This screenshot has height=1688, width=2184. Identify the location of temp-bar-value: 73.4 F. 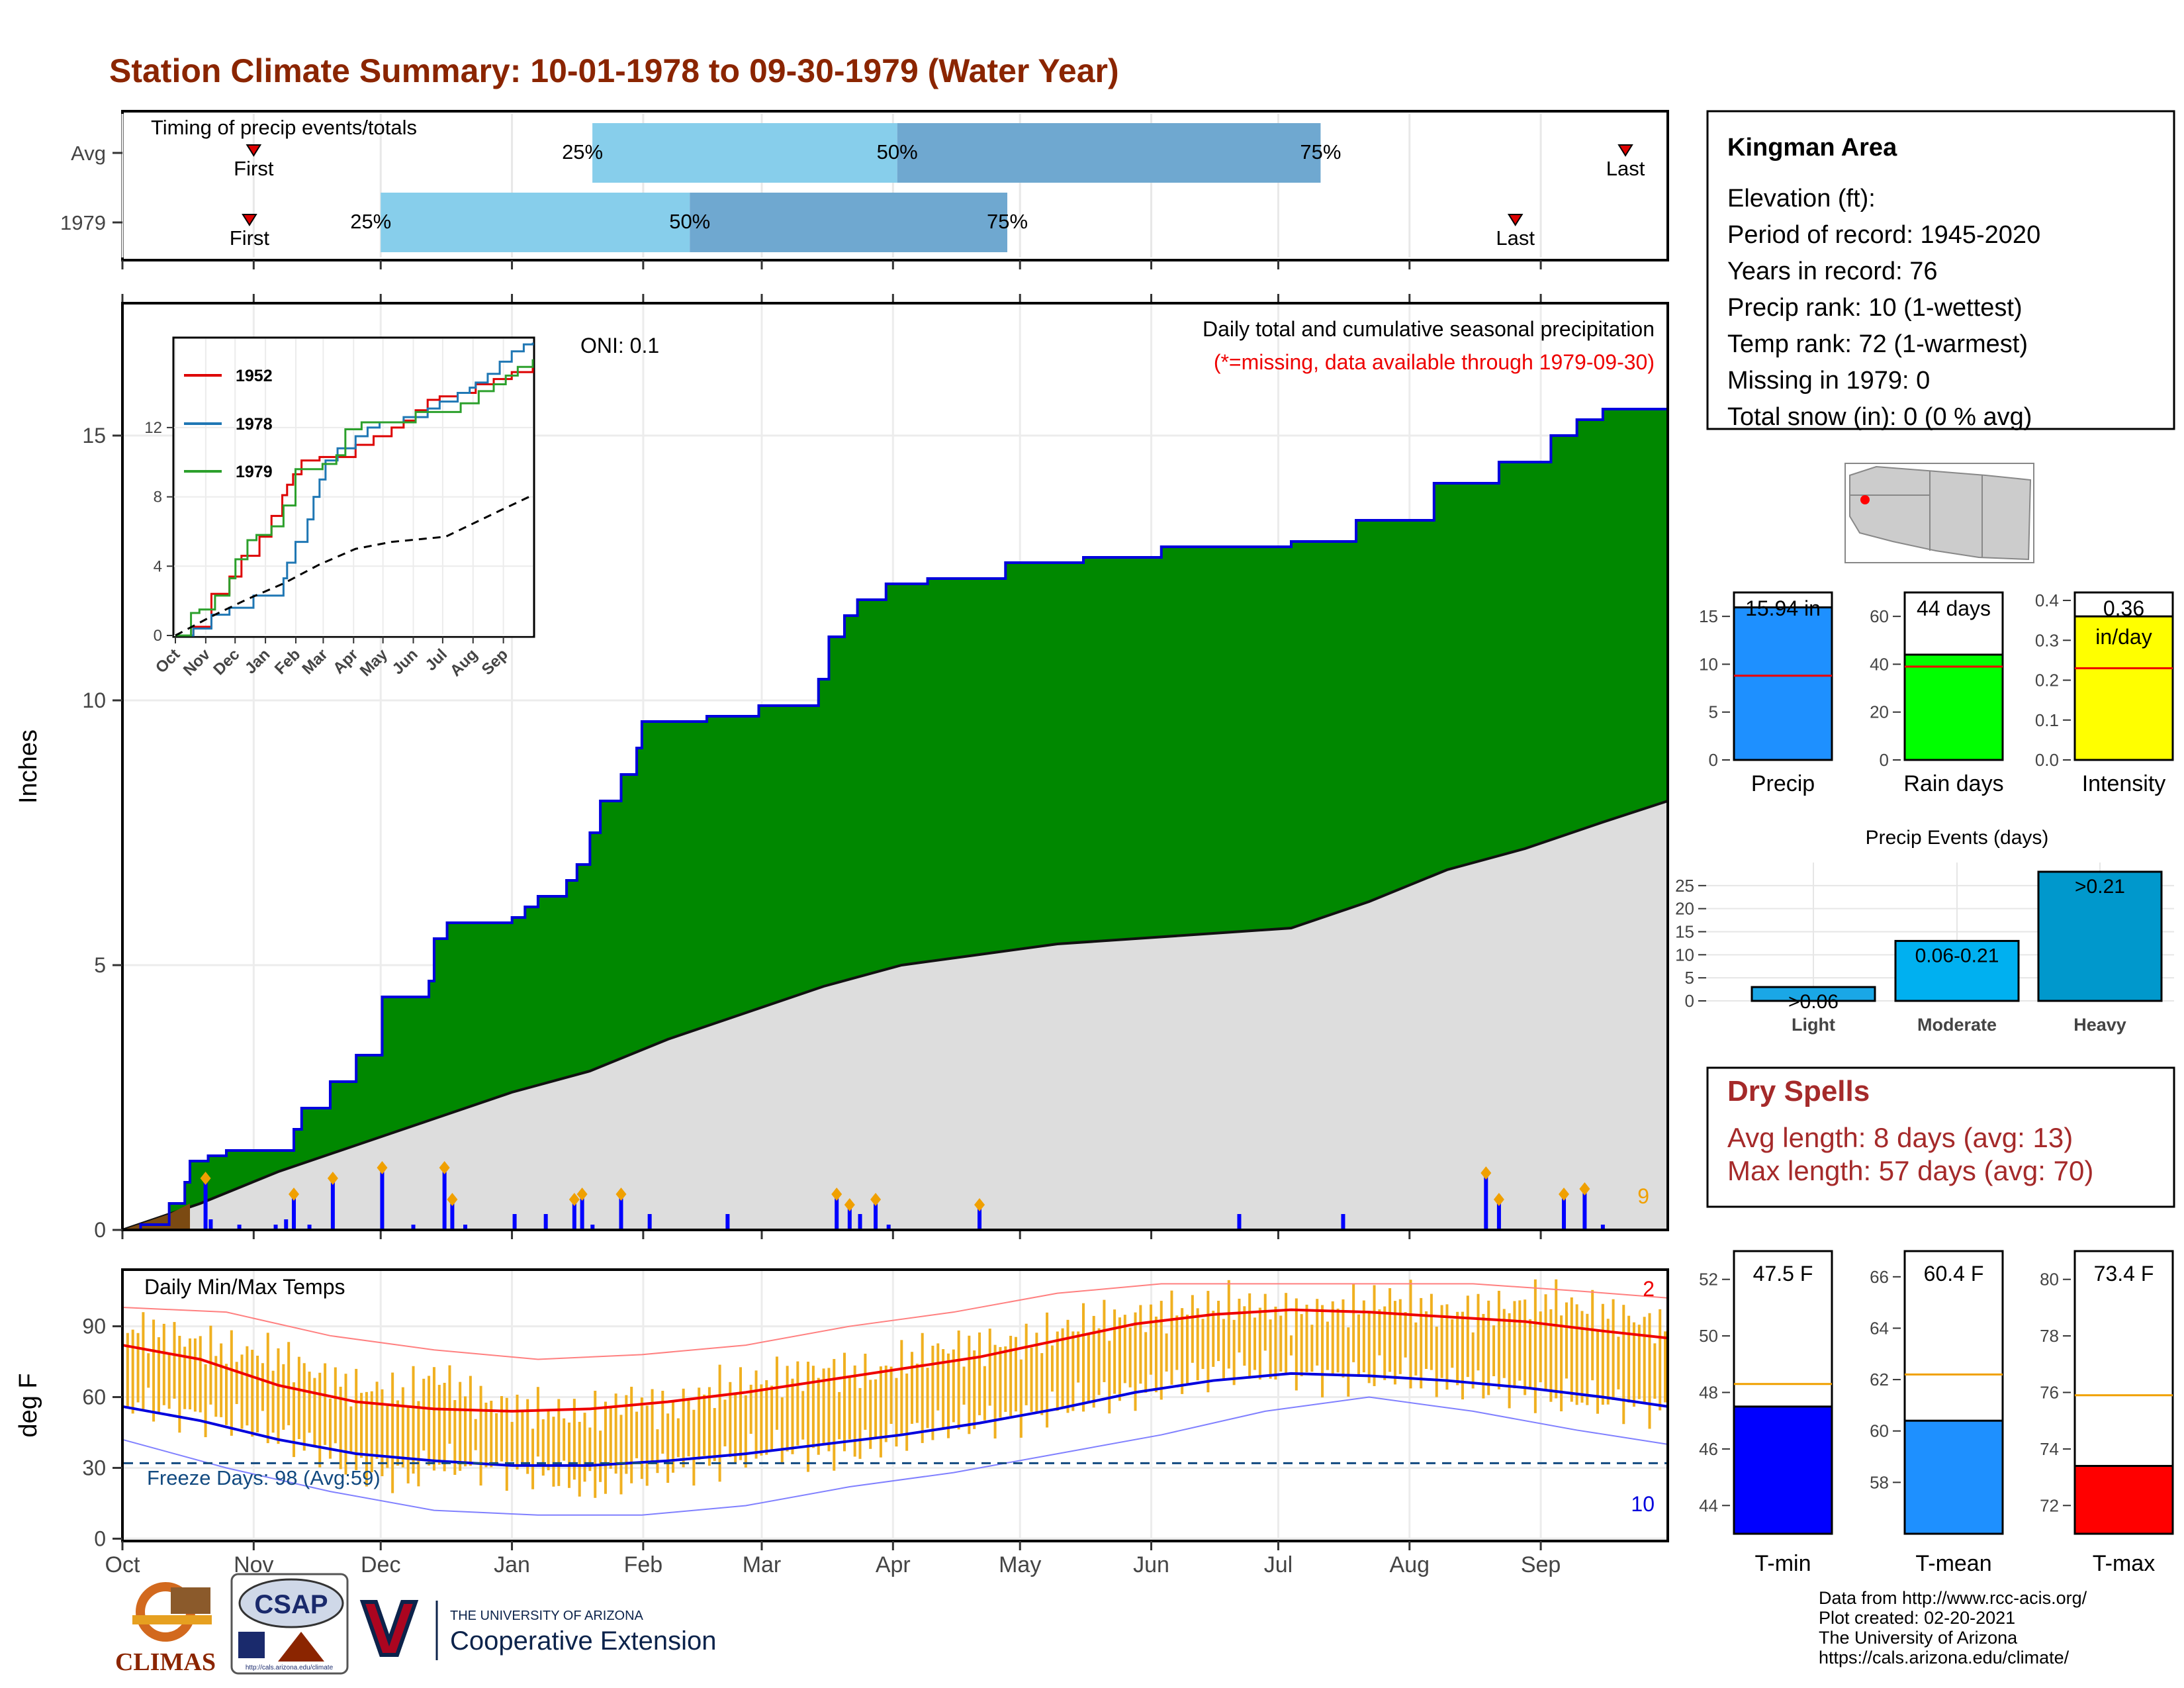
(2124, 1274).